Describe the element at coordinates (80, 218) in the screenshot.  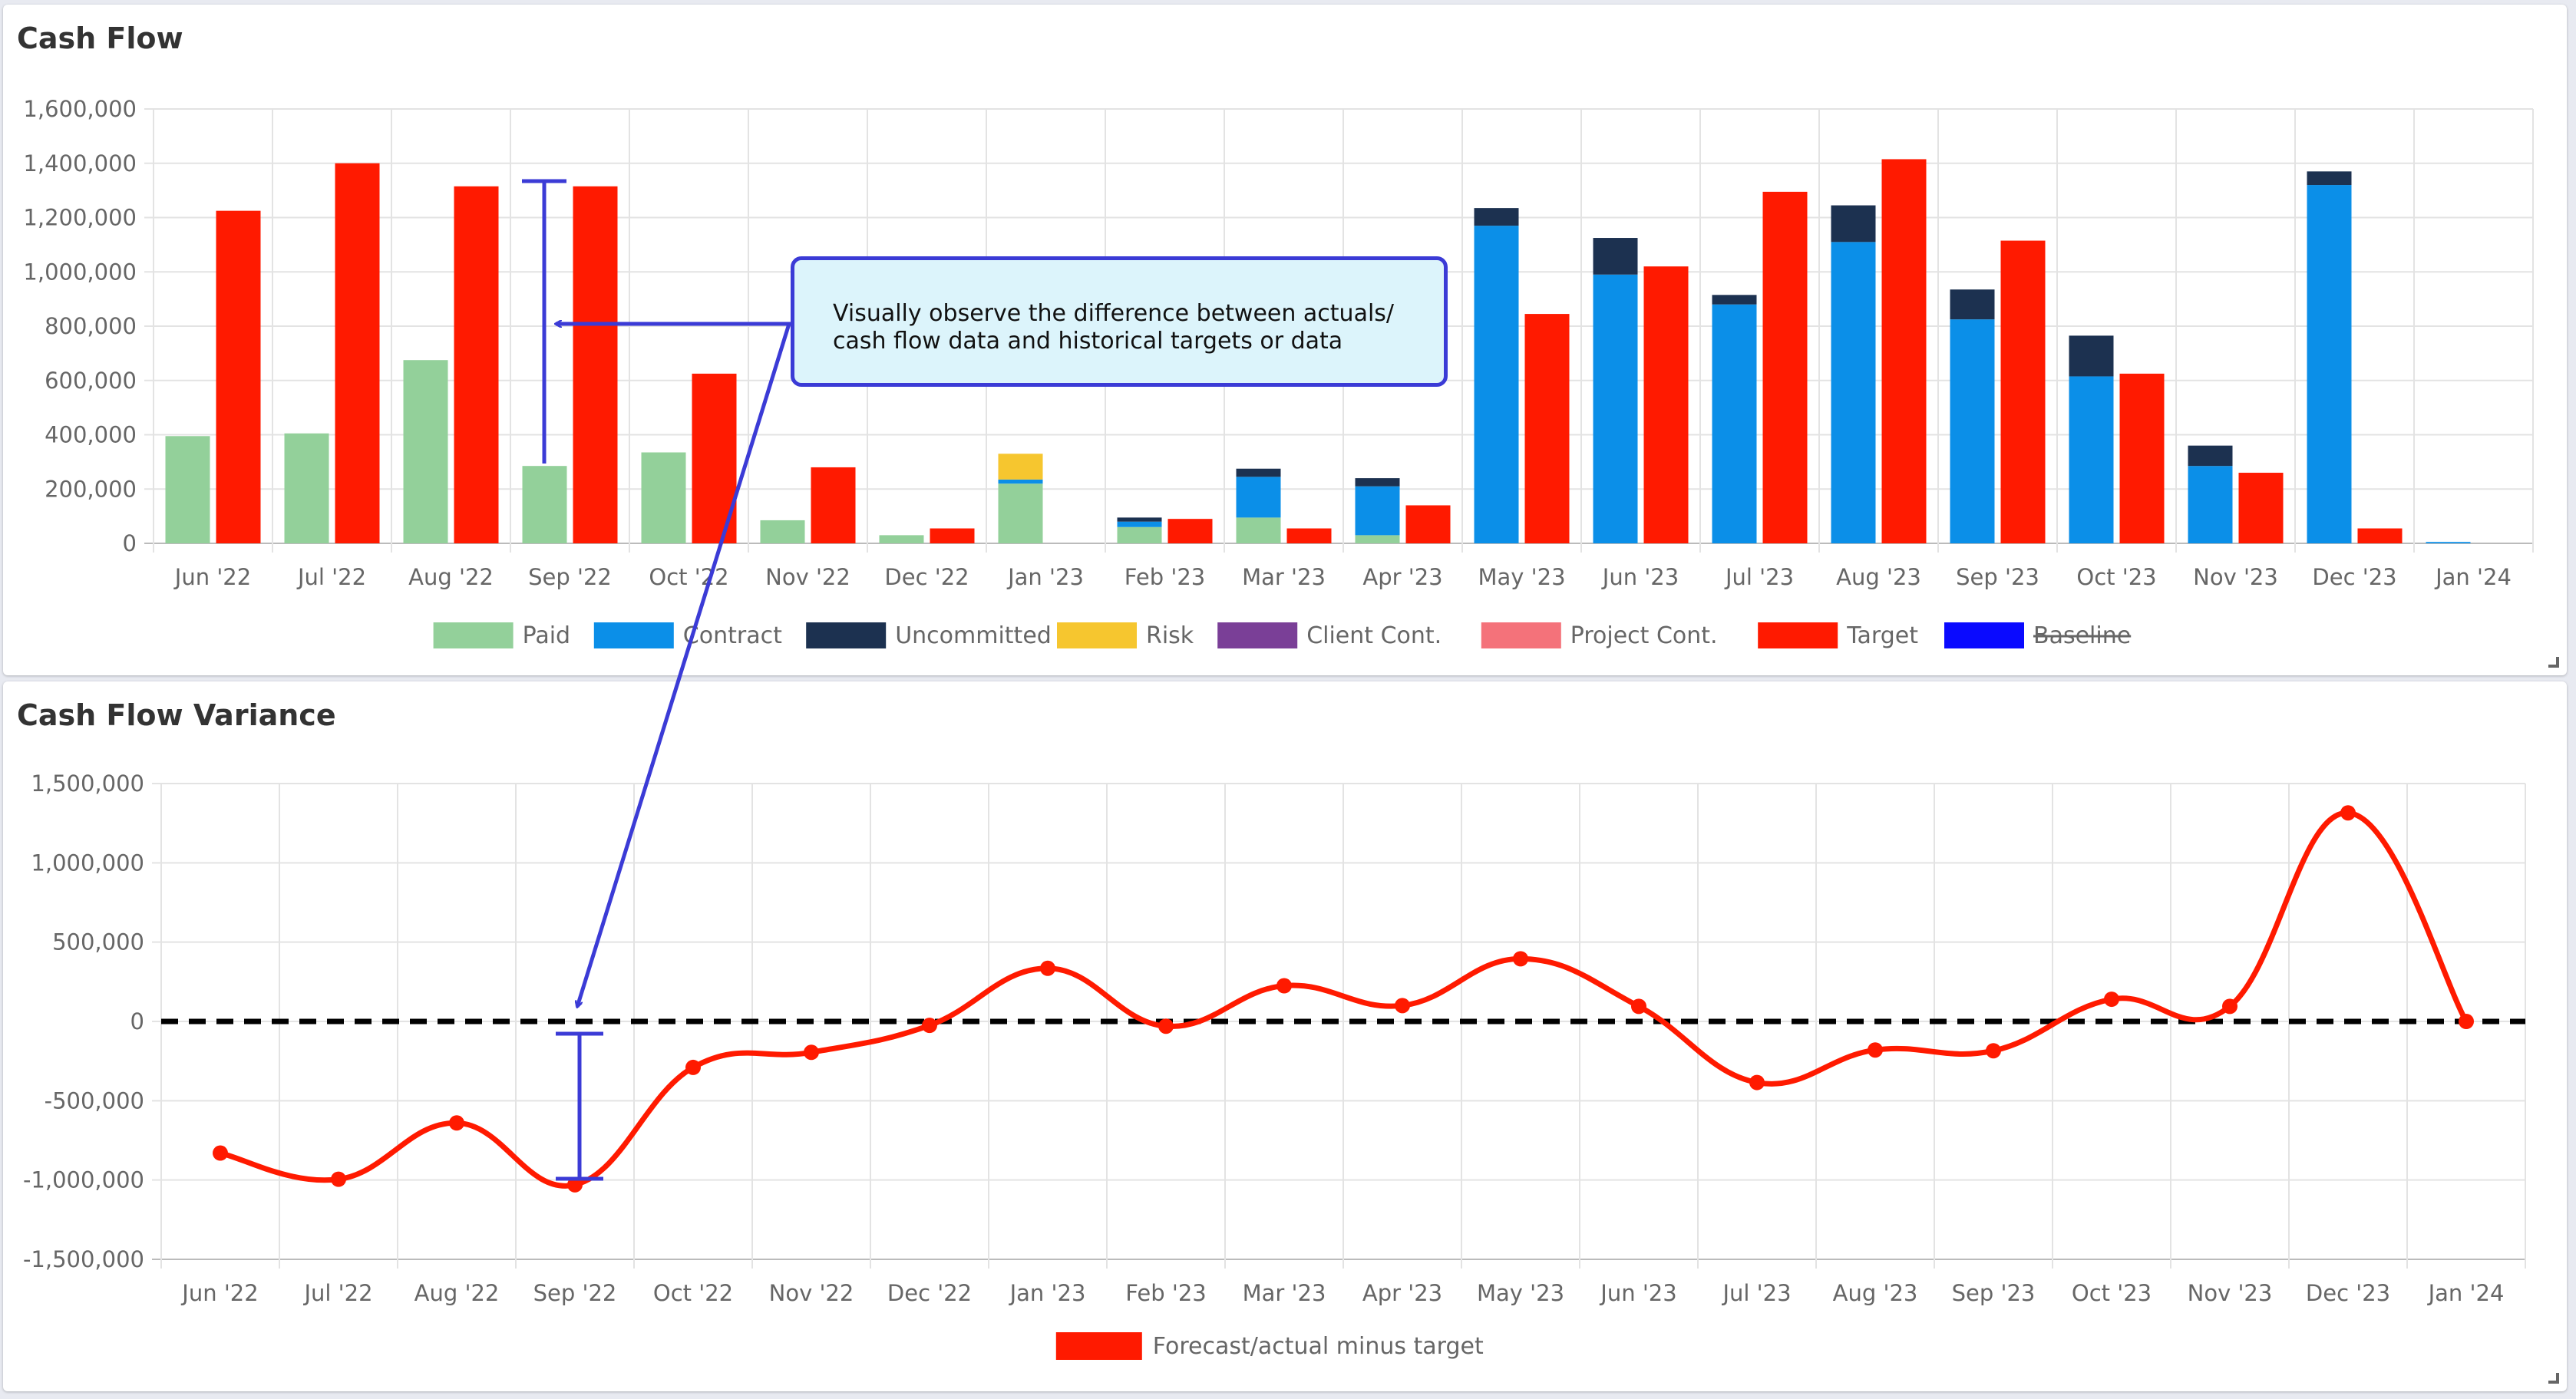
I see `y-tick-label: 1,200,000` at that location.